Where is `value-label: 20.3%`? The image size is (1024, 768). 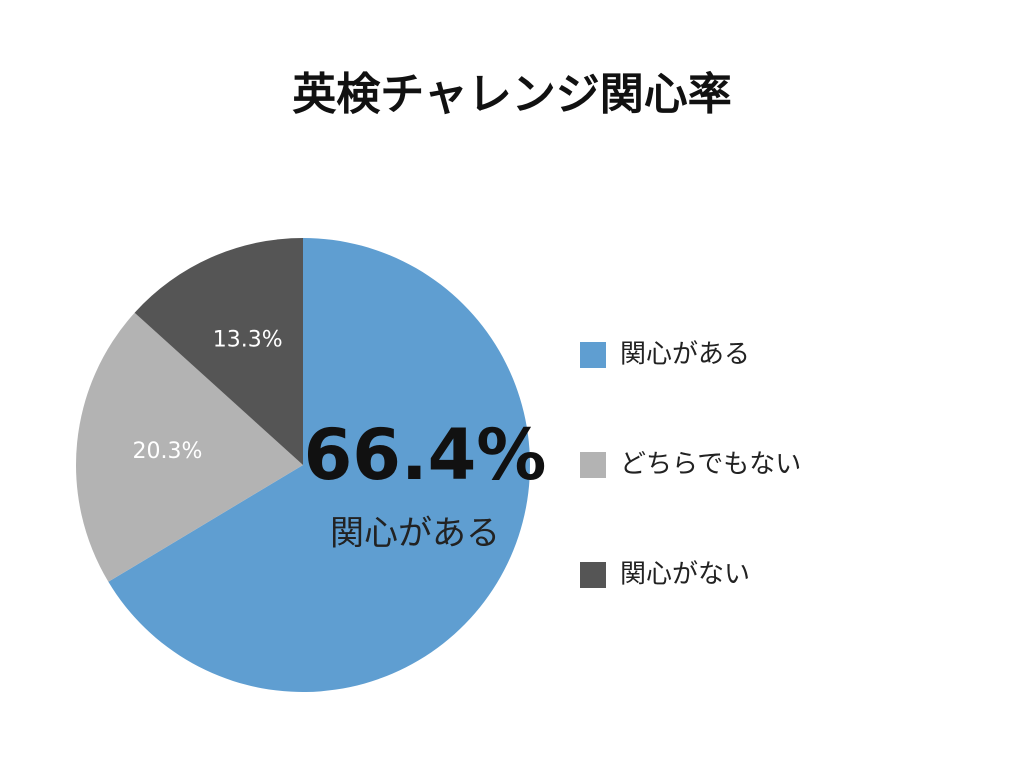
value-label: 20.3% is located at coordinates (168, 451).